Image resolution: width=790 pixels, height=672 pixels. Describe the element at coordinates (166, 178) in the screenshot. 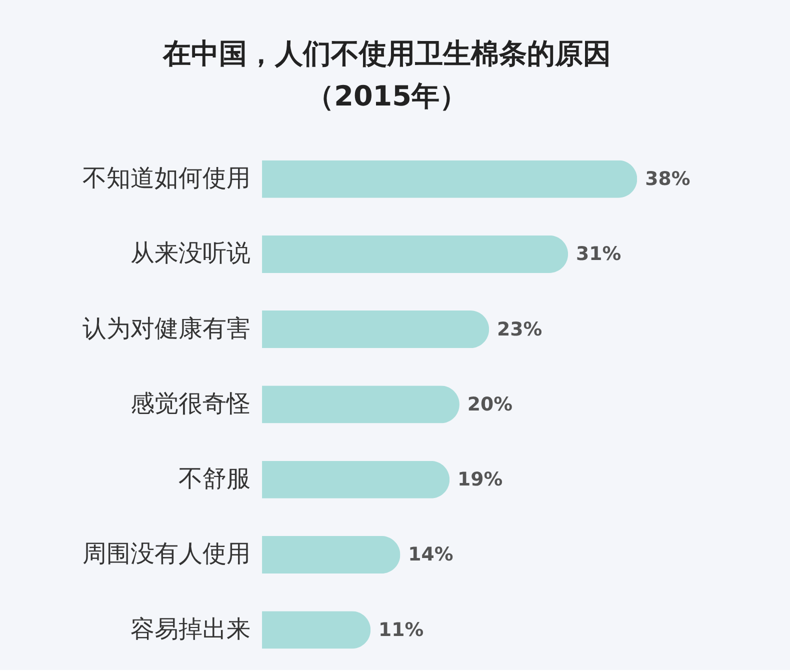

I see `y-tick-label: 不知道如何使用` at that location.